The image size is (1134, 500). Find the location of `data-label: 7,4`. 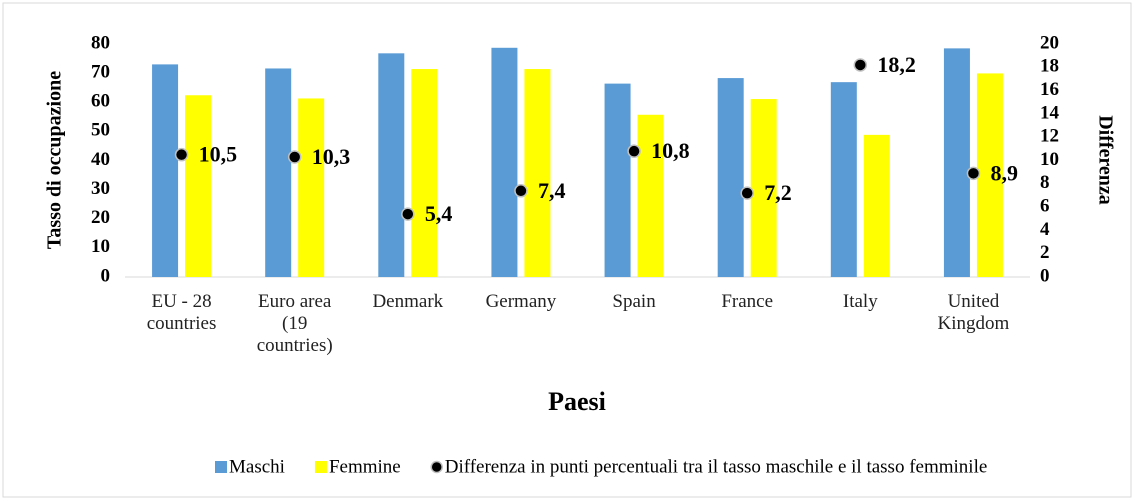

data-label: 7,4 is located at coordinates (552, 190).